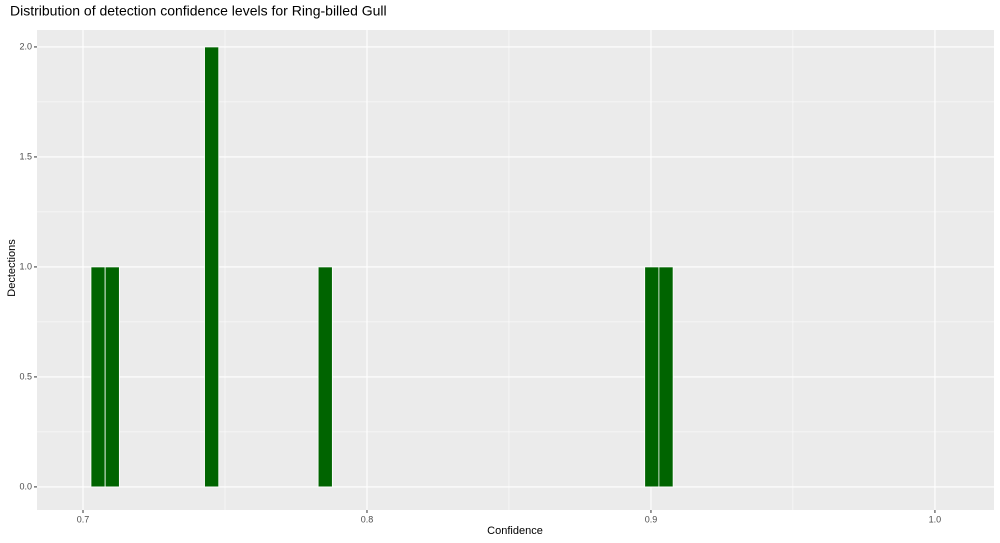 Image resolution: width=1000 pixels, height=543 pixels. Describe the element at coordinates (515, 531) in the screenshot. I see `x-axis-label: Confidence` at that location.